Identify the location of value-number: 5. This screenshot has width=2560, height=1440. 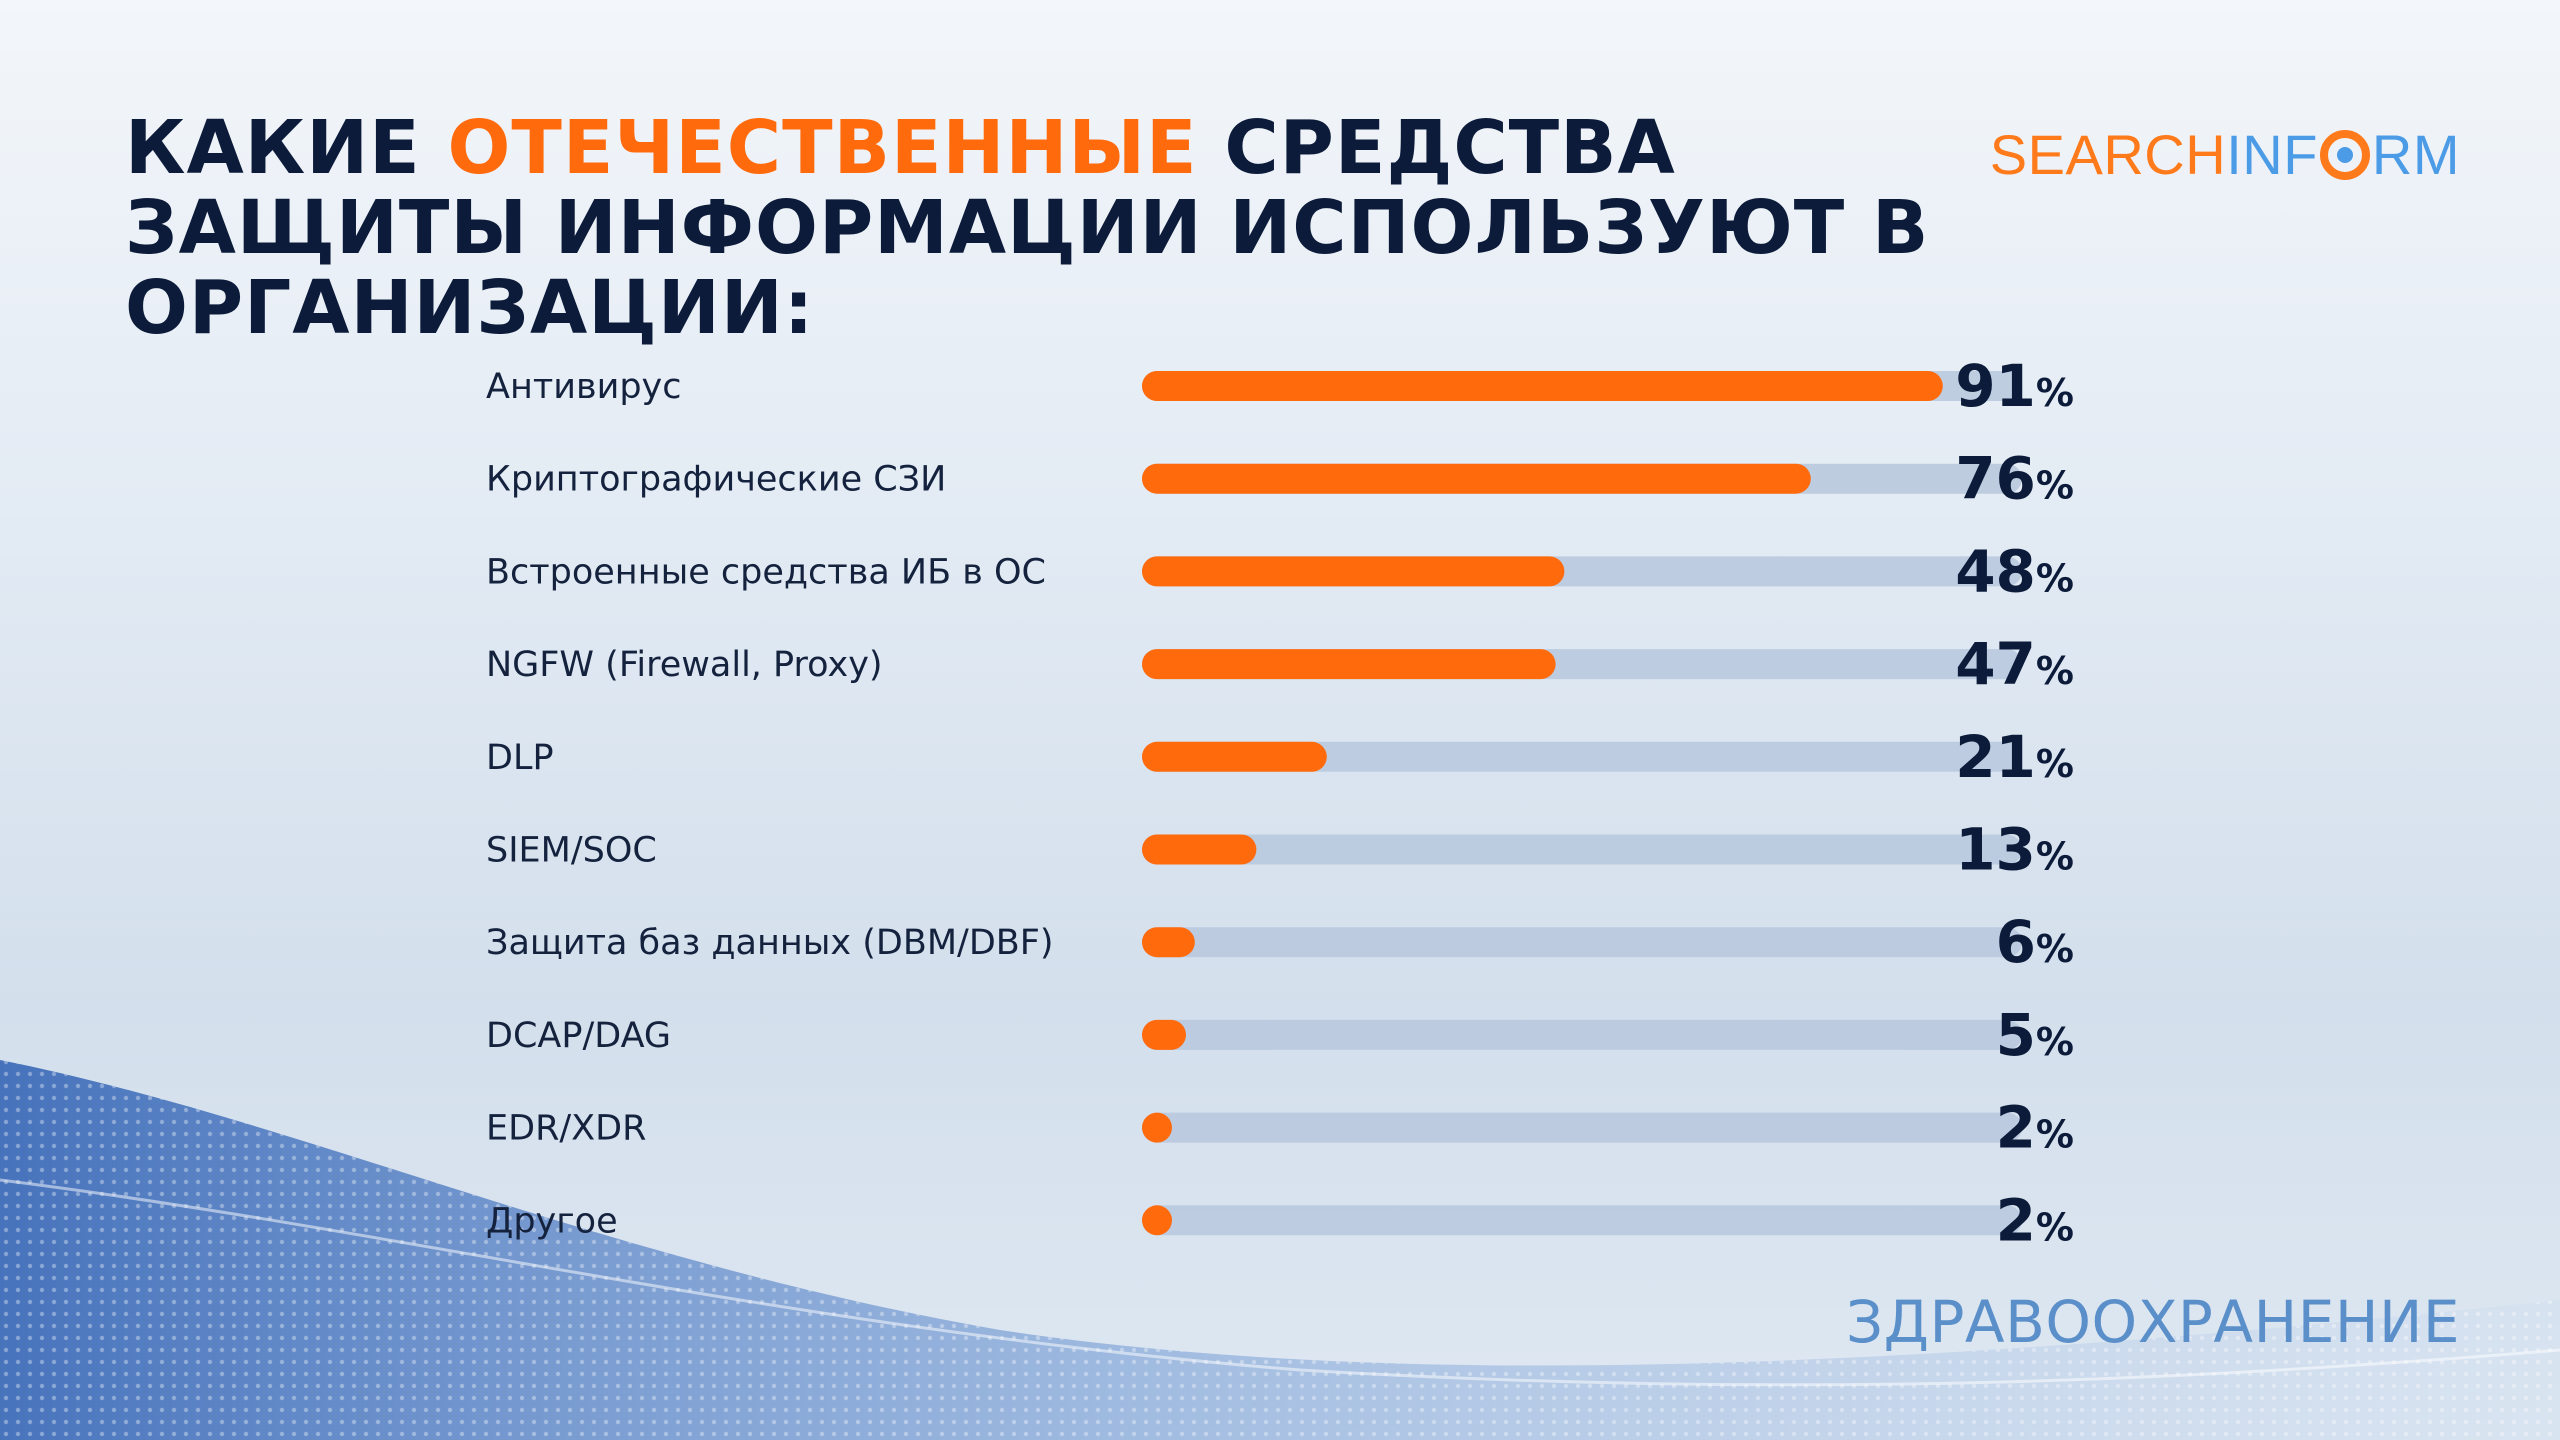
(2016, 1035).